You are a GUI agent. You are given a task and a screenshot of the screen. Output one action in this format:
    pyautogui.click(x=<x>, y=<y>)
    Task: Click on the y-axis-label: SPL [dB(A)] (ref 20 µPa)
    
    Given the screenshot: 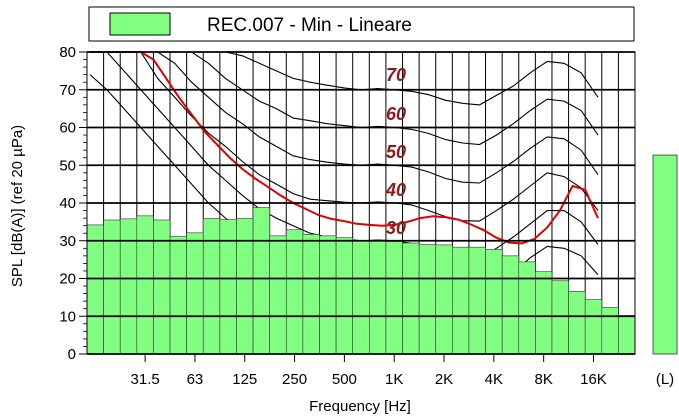 What is the action you would take?
    pyautogui.click(x=17, y=206)
    